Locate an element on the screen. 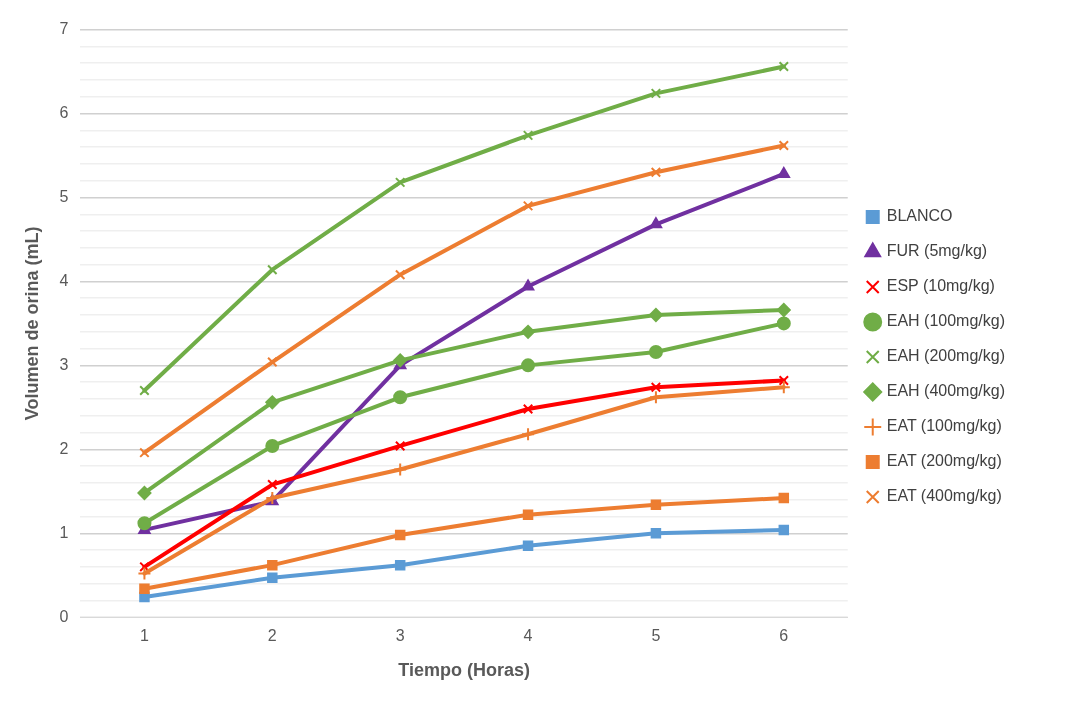 Image resolution: width=1083 pixels, height=704 pixels. legend-label: EAH (100mg/kg) is located at coordinates (945, 321).